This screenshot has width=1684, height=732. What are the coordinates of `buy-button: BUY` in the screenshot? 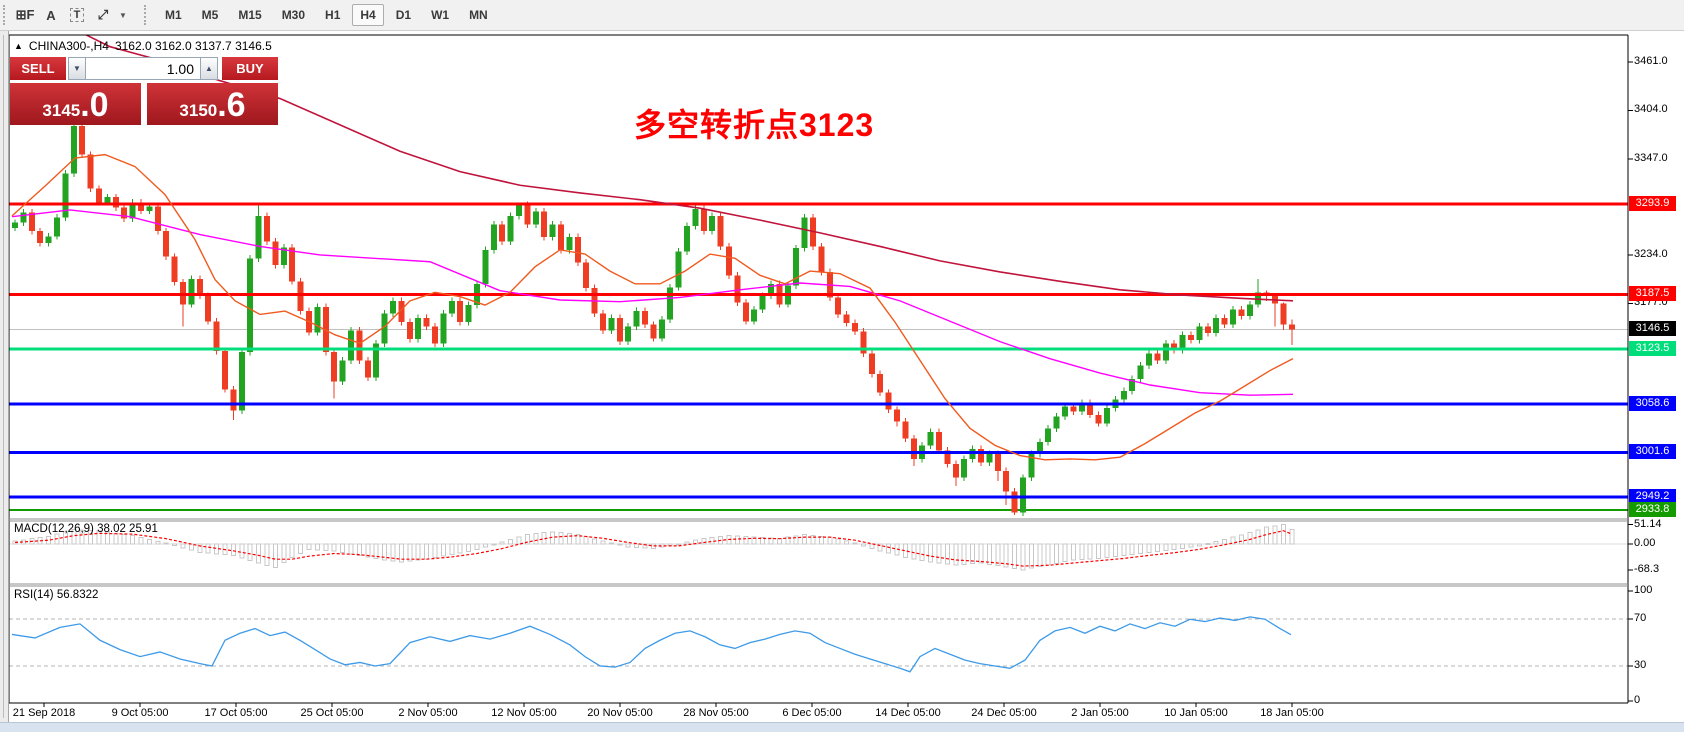 It's located at (250, 68).